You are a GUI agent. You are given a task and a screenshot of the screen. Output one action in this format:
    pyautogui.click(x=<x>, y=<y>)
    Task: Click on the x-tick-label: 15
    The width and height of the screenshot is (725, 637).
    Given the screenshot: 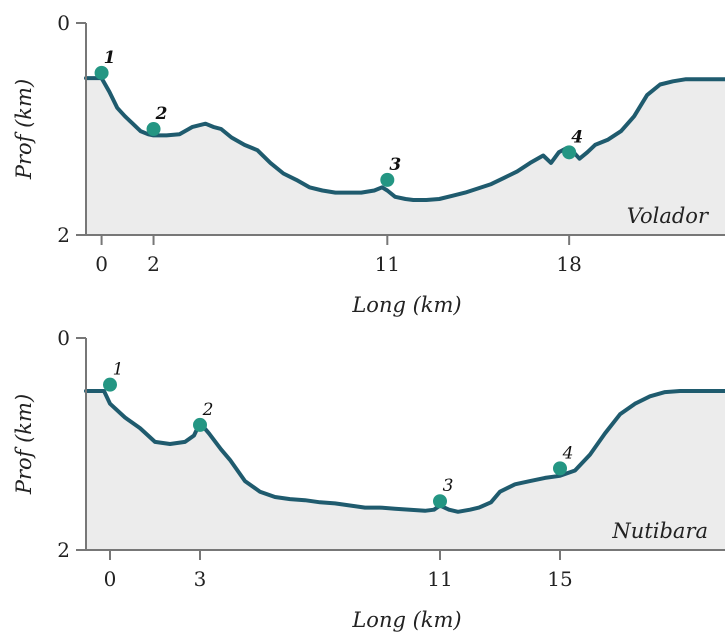 What is the action you would take?
    pyautogui.click(x=559, y=579)
    